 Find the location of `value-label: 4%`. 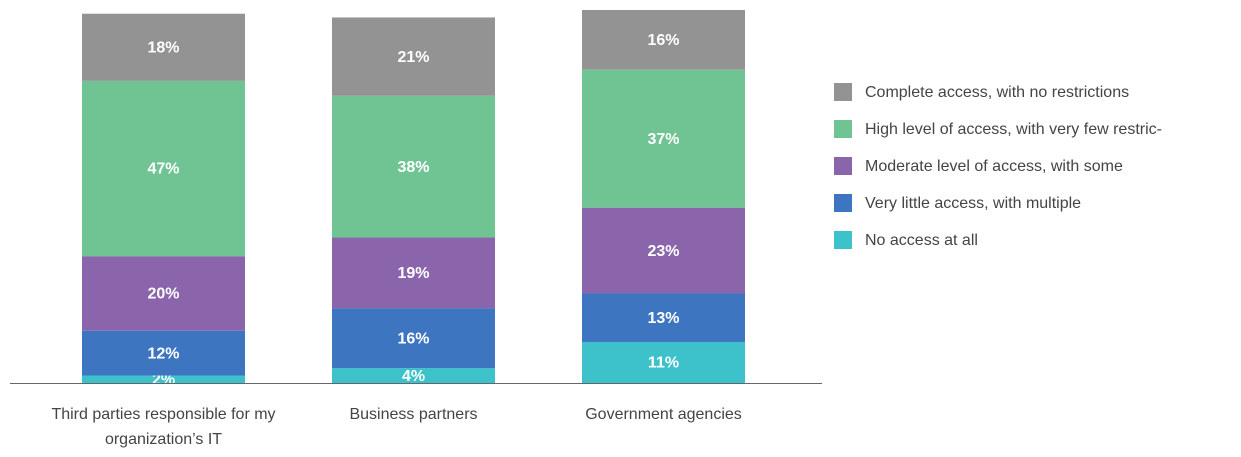

value-label: 4% is located at coordinates (413, 376).